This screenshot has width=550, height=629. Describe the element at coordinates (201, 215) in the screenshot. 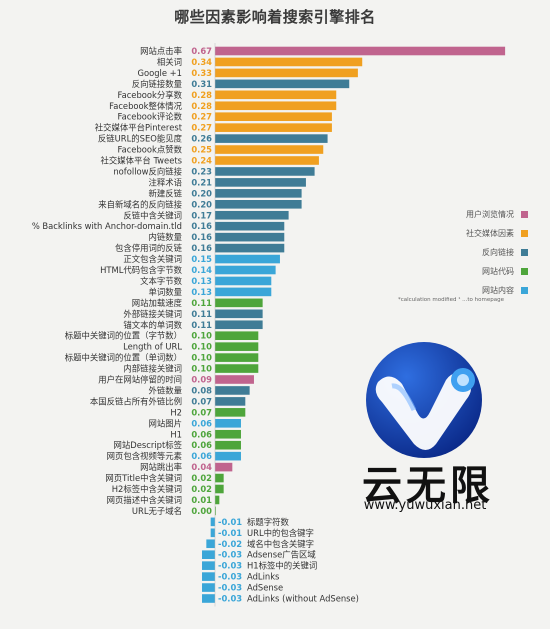

I see `value-label: 0.17` at that location.